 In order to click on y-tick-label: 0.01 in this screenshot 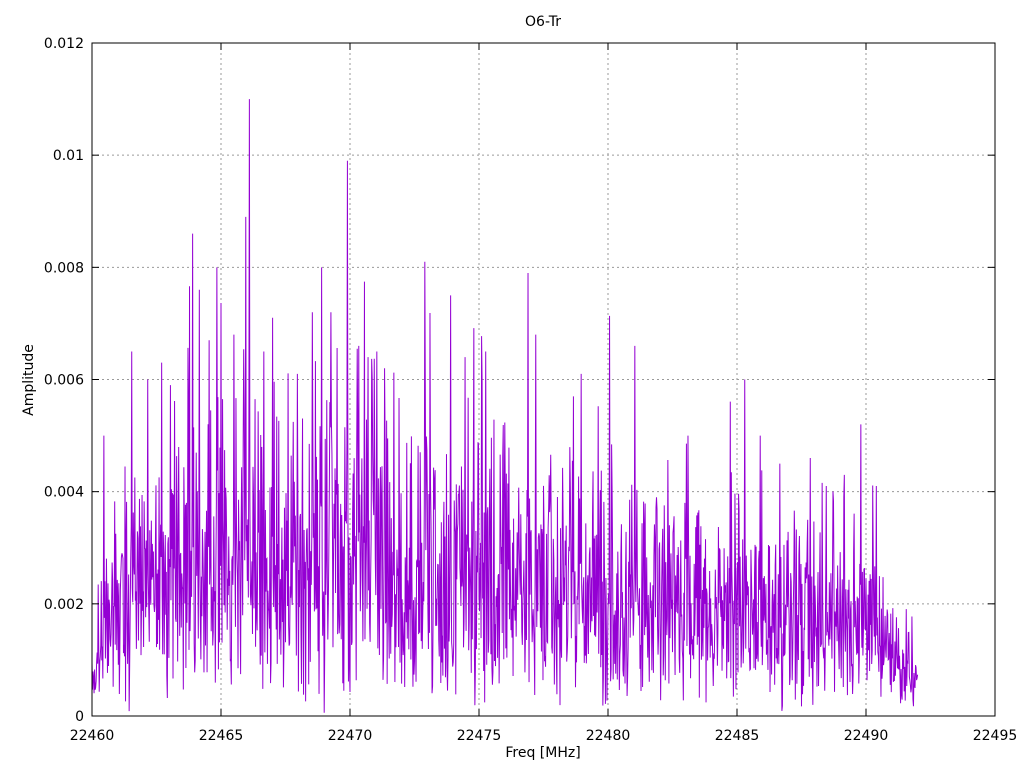, I will do `click(68, 156)`.